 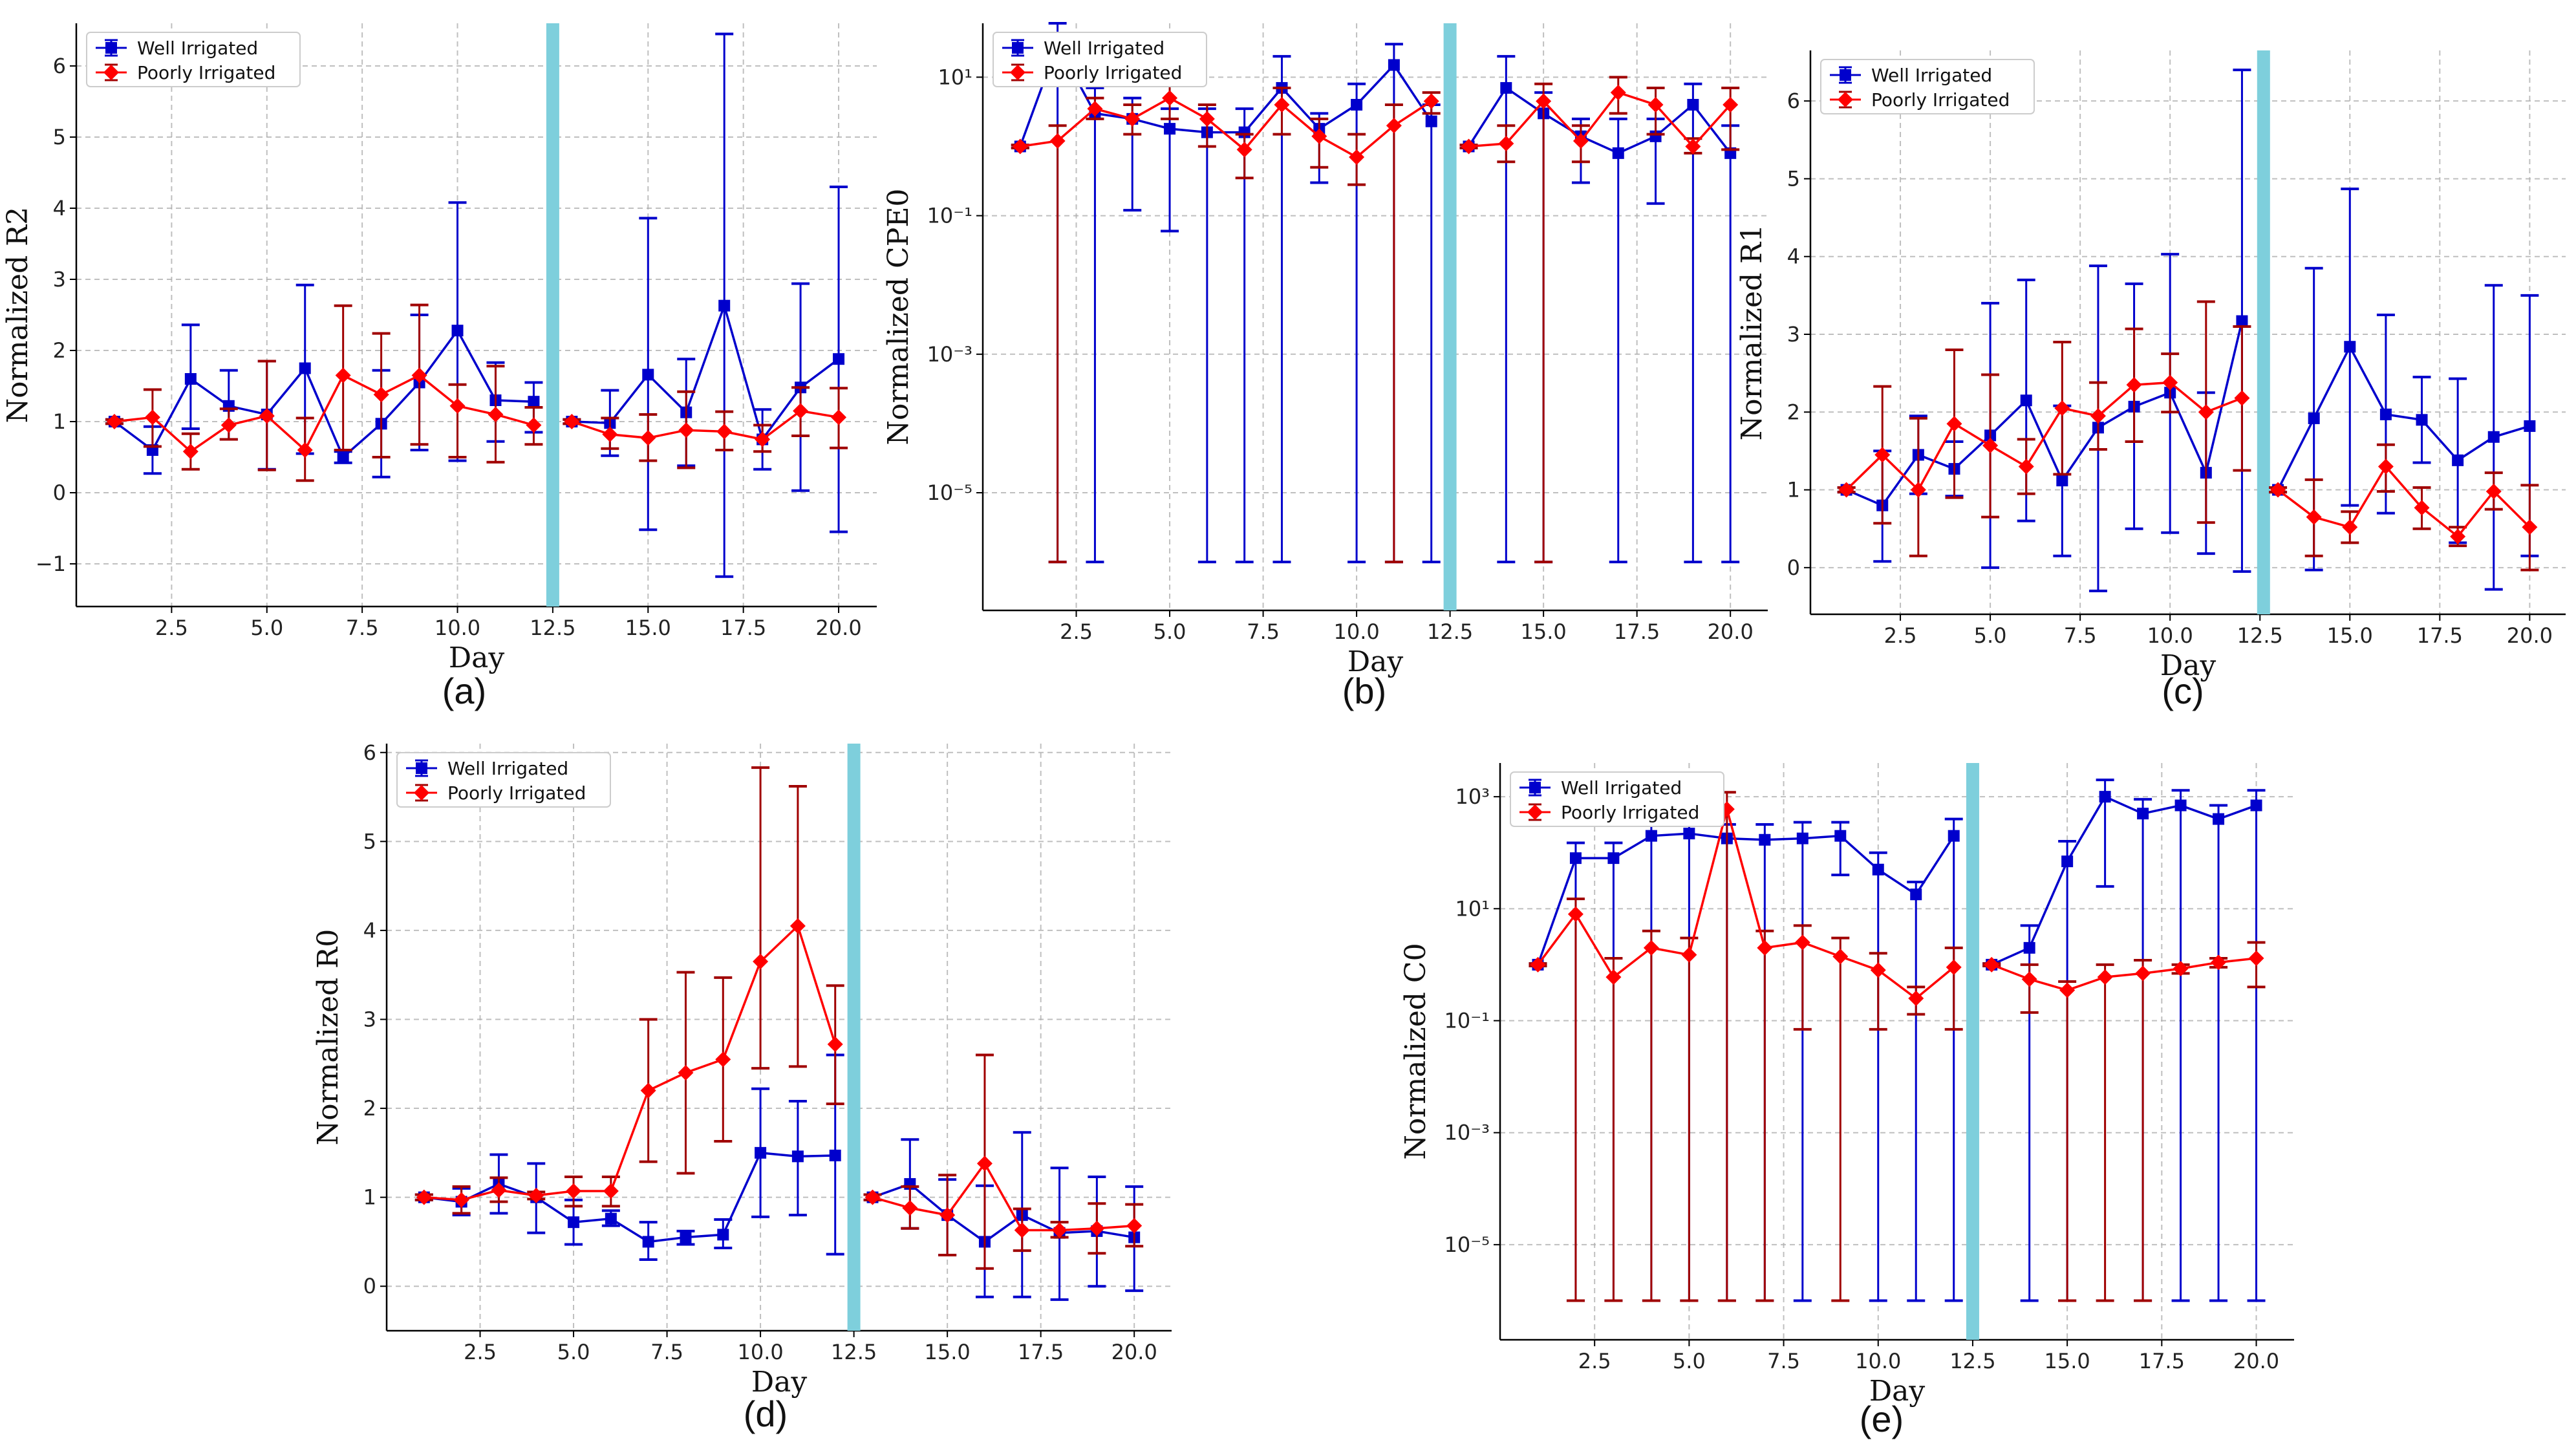 I want to click on y-axis-label: Normalized R1, so click(x=1751, y=332).